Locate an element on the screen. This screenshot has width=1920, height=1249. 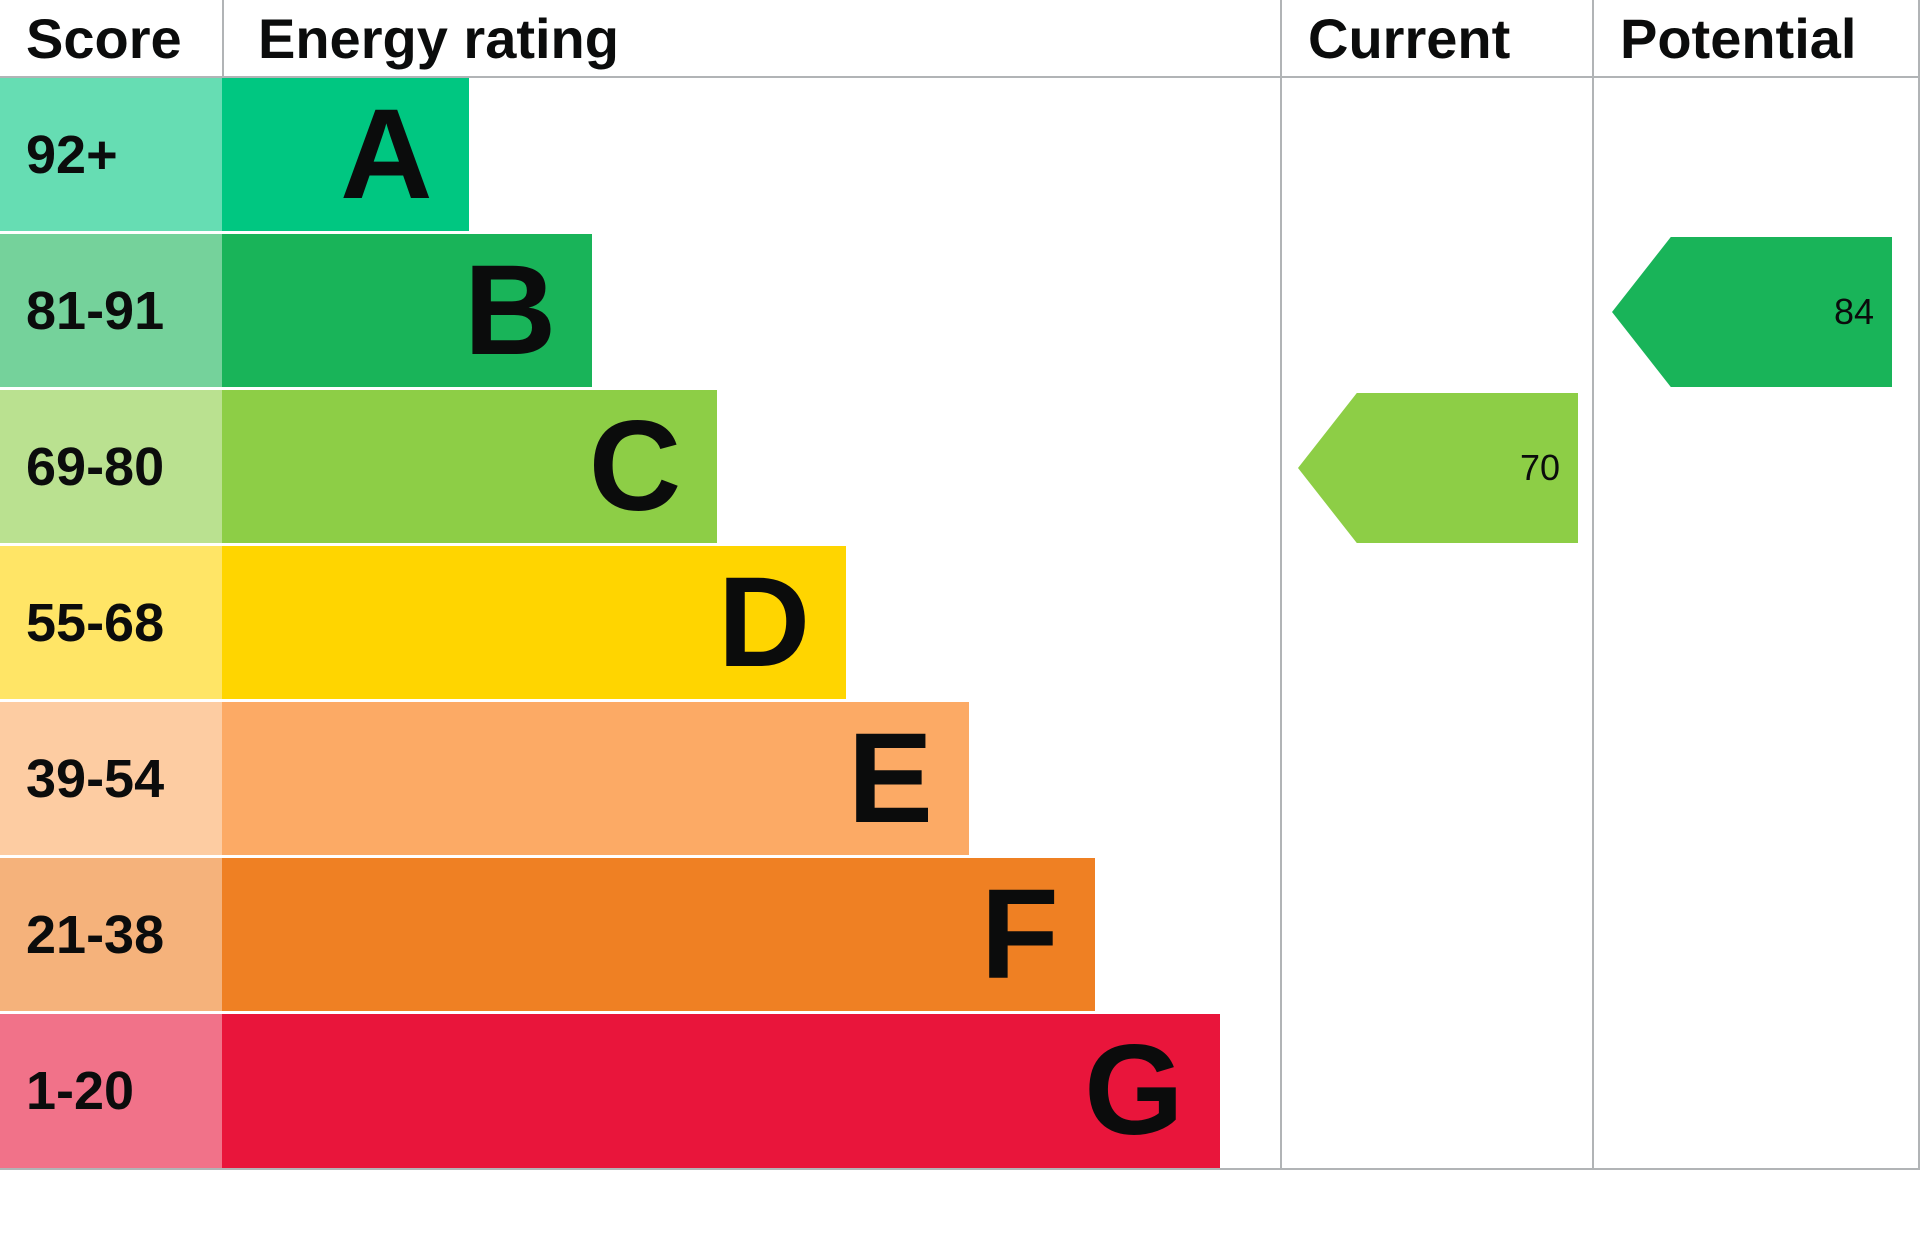
current-rating-arrow: 70 is located at coordinates (1438, 468).